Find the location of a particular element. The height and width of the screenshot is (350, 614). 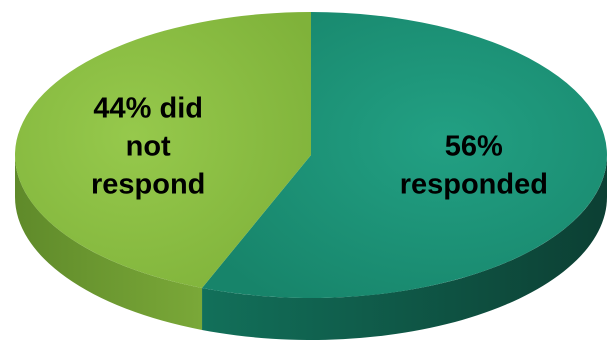

slice-label-1: 44% did not respond is located at coordinates (148, 147).